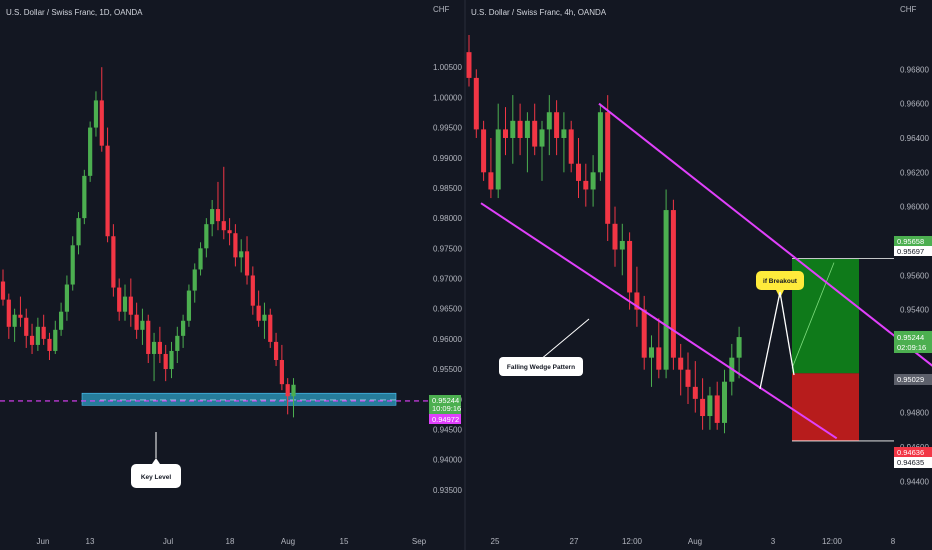 The width and height of the screenshot is (932, 550). Describe the element at coordinates (156, 476) in the screenshot. I see `key-level-callout` at that location.